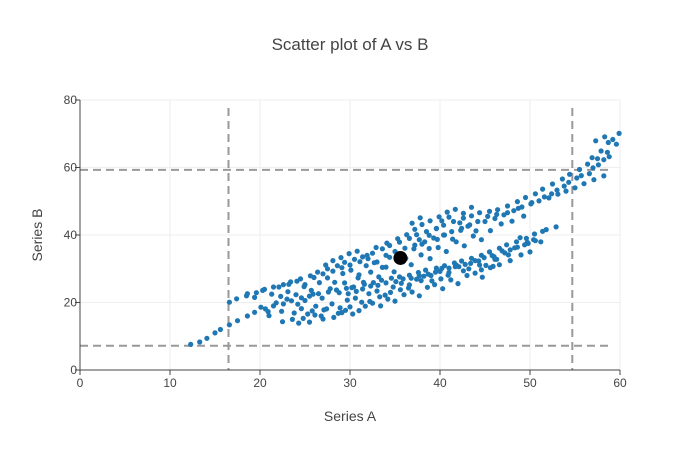  What do you see at coordinates (71, 100) in the screenshot?
I see `y-tick-label: 80` at bounding box center [71, 100].